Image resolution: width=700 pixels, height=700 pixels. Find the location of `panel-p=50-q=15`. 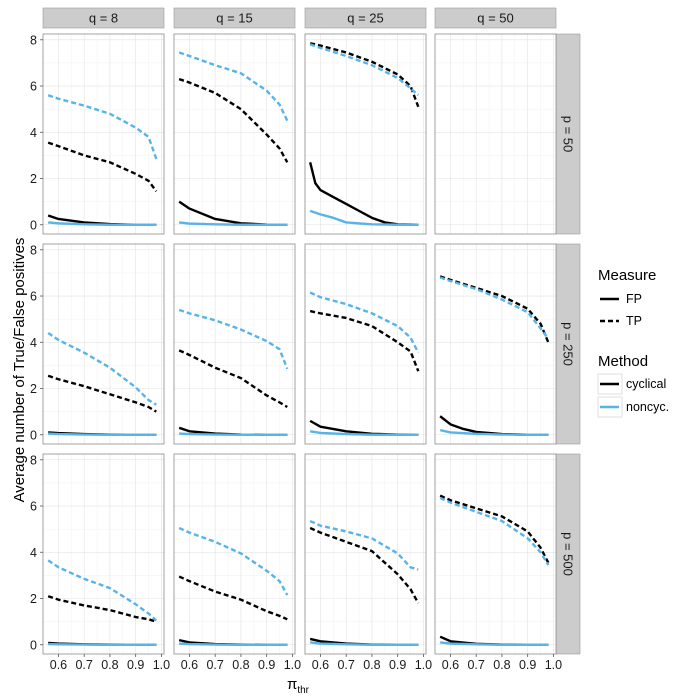

panel-p=50-q=15 is located at coordinates (234, 134).